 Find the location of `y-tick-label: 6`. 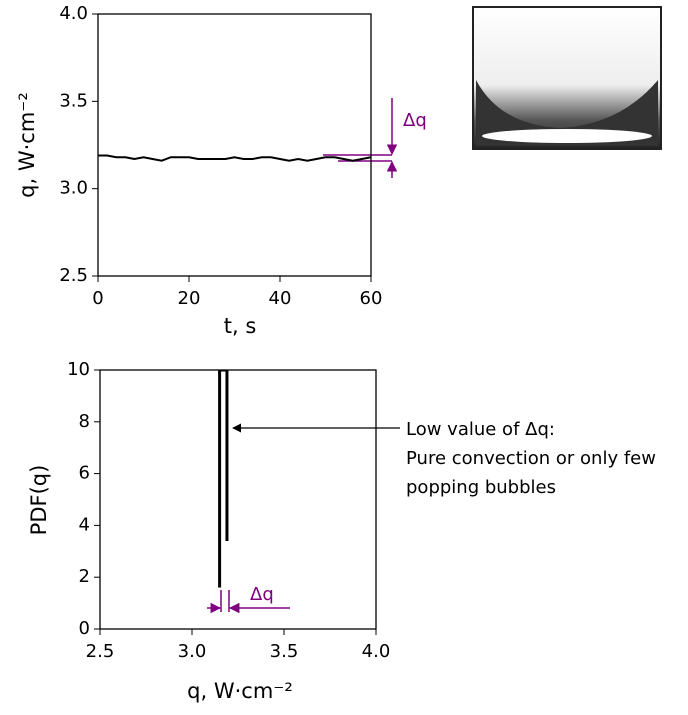

y-tick-label: 6 is located at coordinates (84, 473).